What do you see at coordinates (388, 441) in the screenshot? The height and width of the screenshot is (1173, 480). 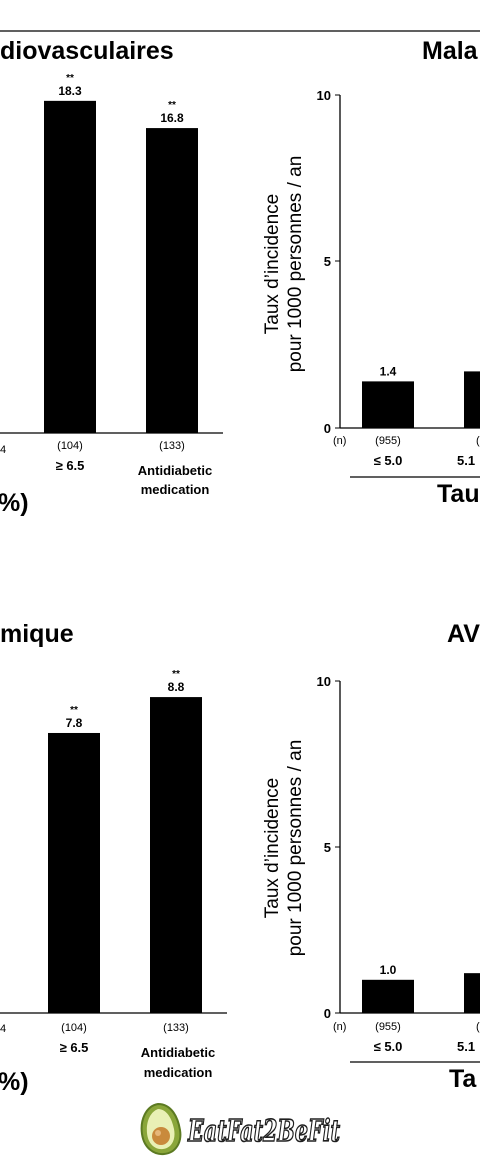 I see `panel-2-n-label-0: (955)` at bounding box center [388, 441].